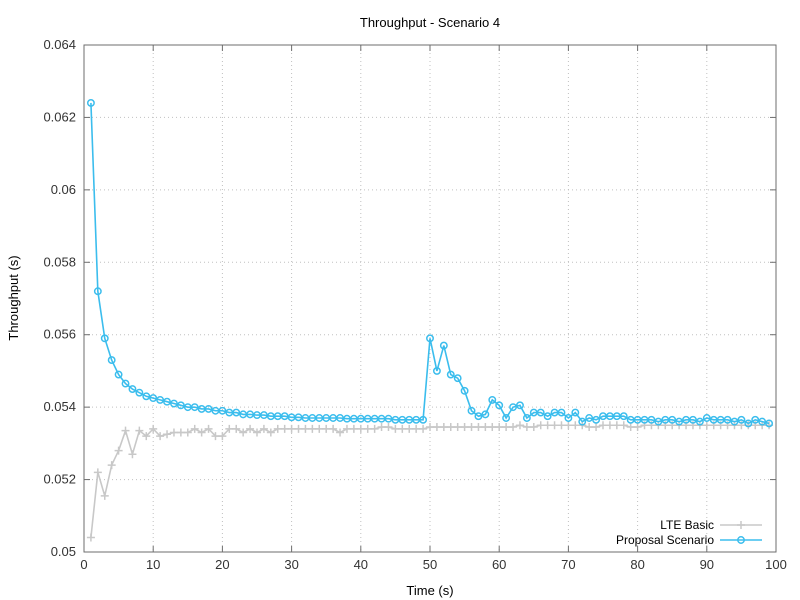 Image resolution: width=800 pixels, height=600 pixels. What do you see at coordinates (689, 540) in the screenshot?
I see `legend-entry-proposal-scenario: Proposal Scenario` at bounding box center [689, 540].